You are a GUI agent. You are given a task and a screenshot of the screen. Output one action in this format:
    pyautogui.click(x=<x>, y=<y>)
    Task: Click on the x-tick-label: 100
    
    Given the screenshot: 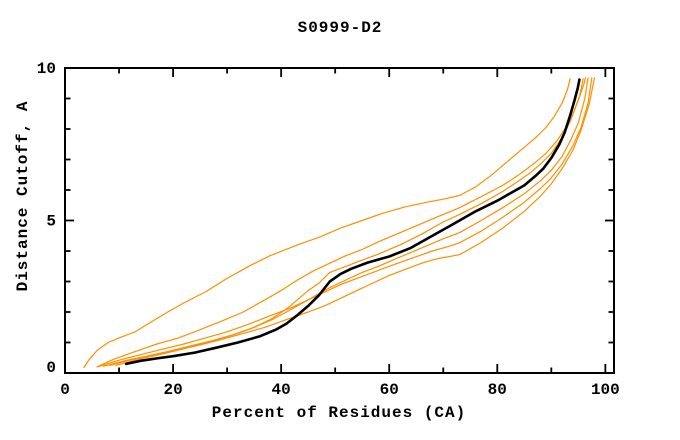 What is the action you would take?
    pyautogui.click(x=605, y=390)
    